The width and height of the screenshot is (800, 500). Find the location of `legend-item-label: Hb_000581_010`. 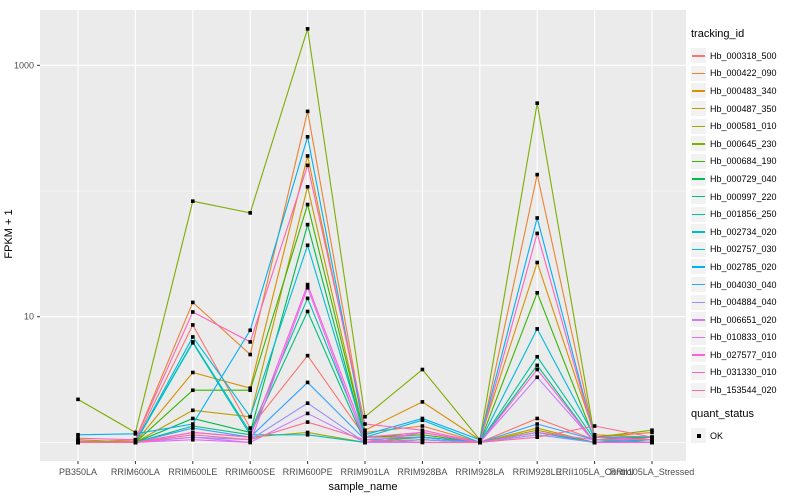

legend-item-label: Hb_000581_010 is located at coordinates (743, 126).